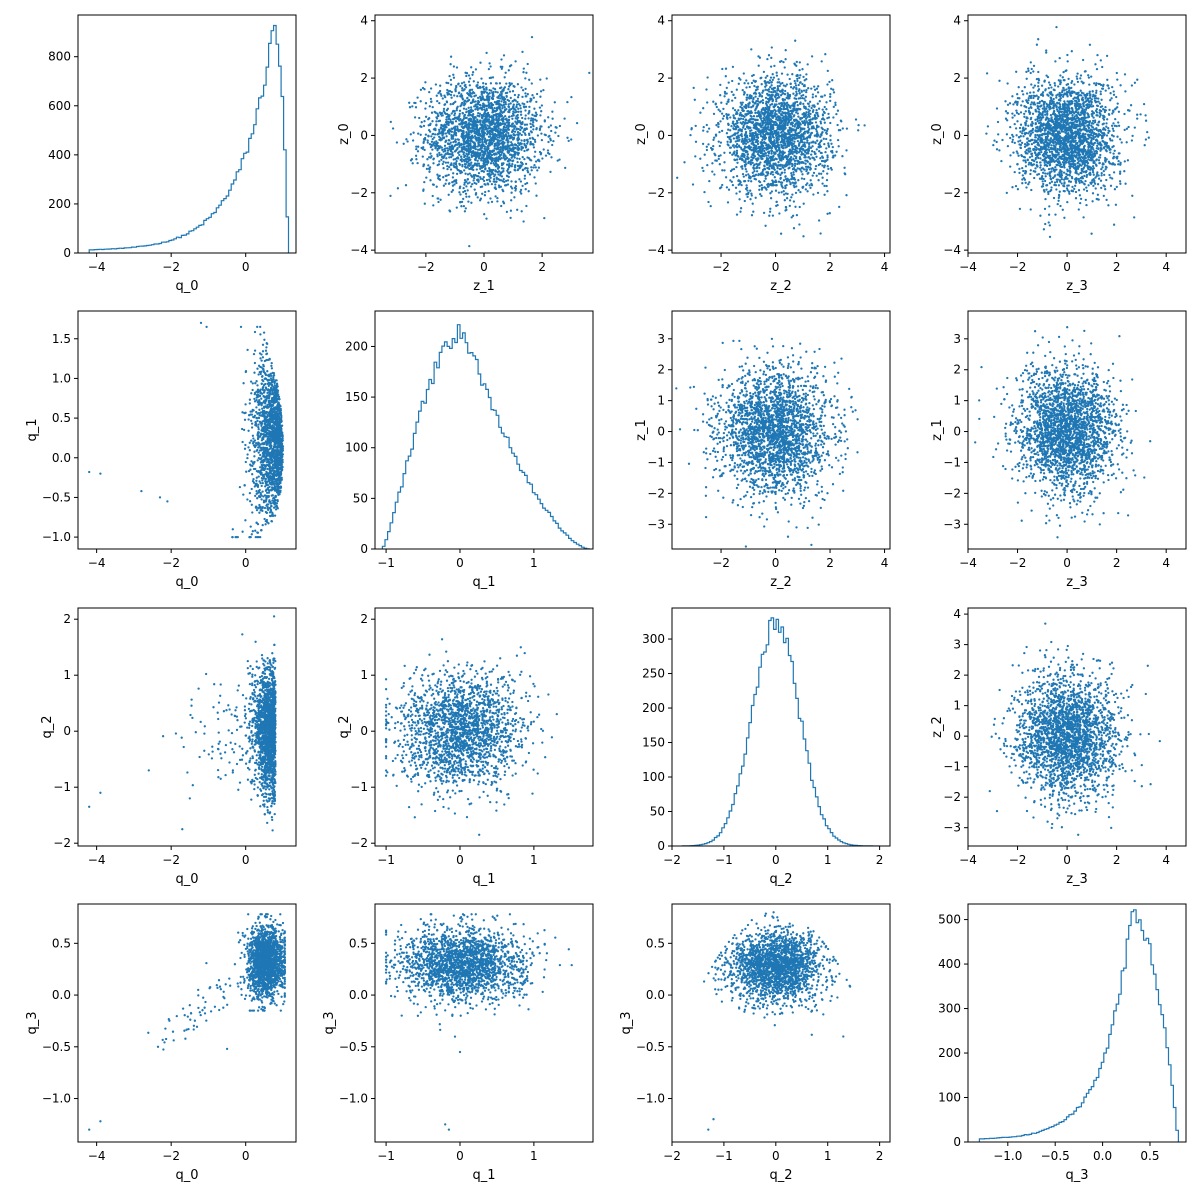 This screenshot has width=1200, height=1200. I want to click on axes-frame, so click(781, 134).